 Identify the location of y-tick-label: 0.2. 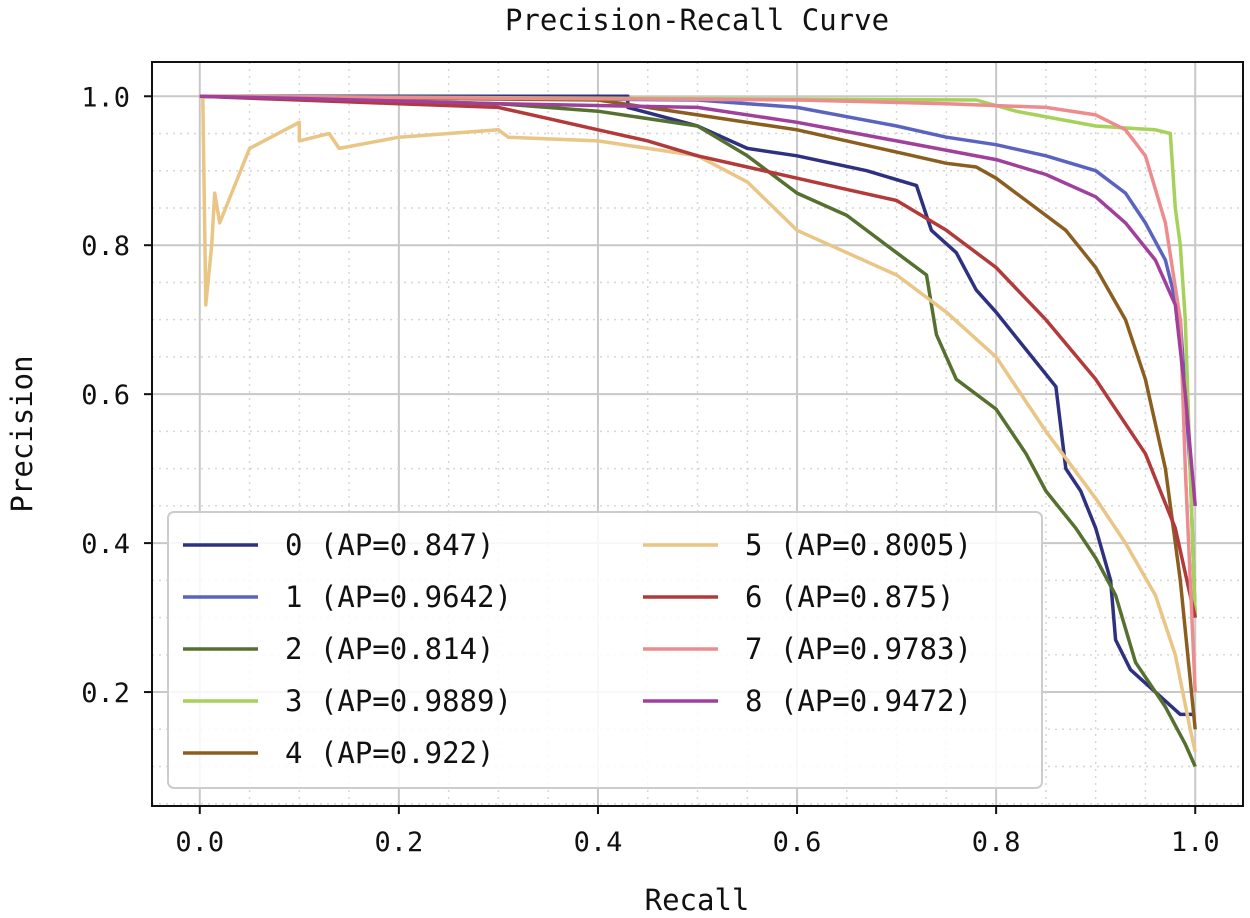
(105, 693).